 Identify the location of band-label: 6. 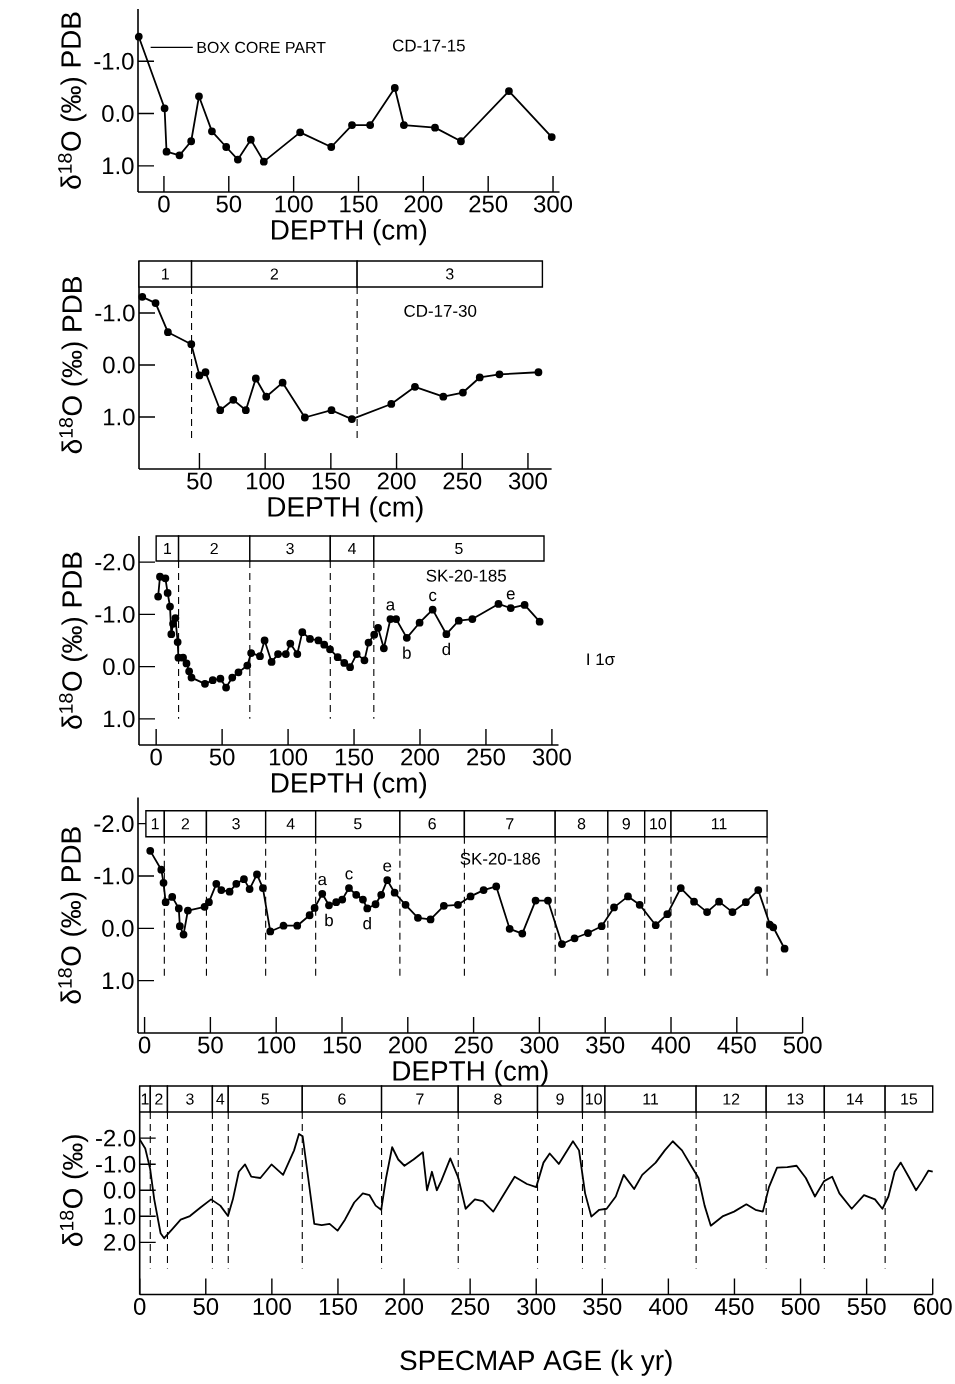
(342, 1099).